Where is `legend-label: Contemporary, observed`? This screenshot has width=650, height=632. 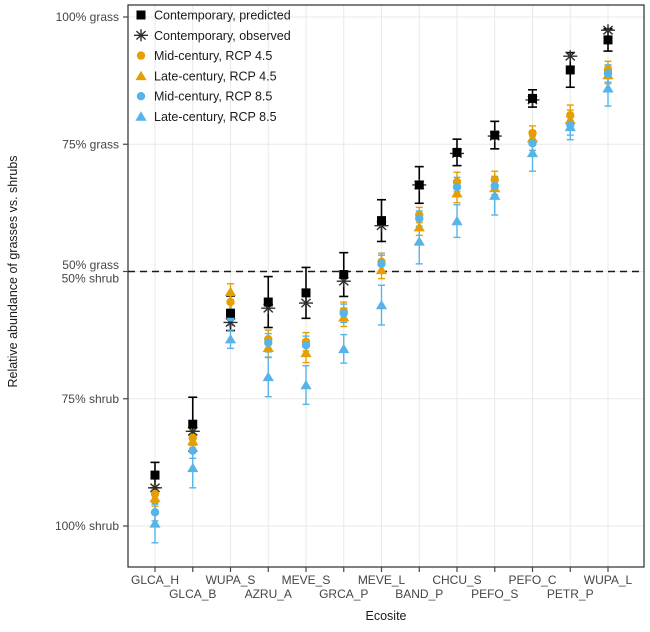
legend-label: Contemporary, observed is located at coordinates (222, 36).